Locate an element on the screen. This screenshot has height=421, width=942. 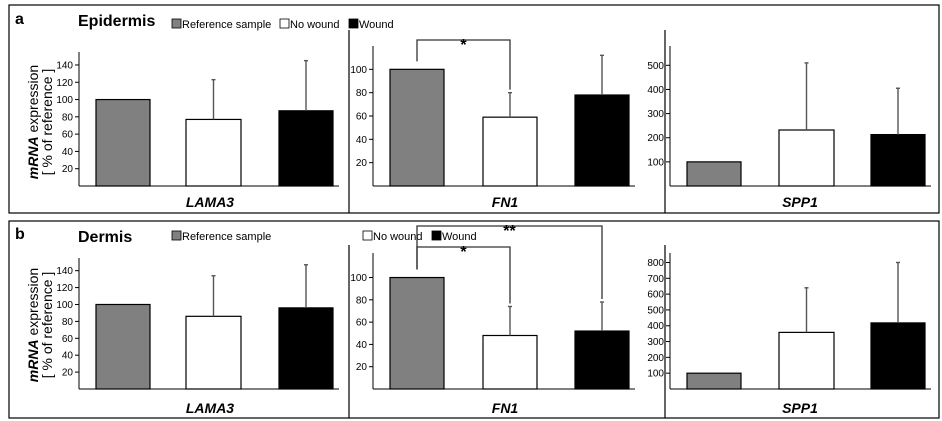
panel-b-title: Dermis is located at coordinates (105, 237).